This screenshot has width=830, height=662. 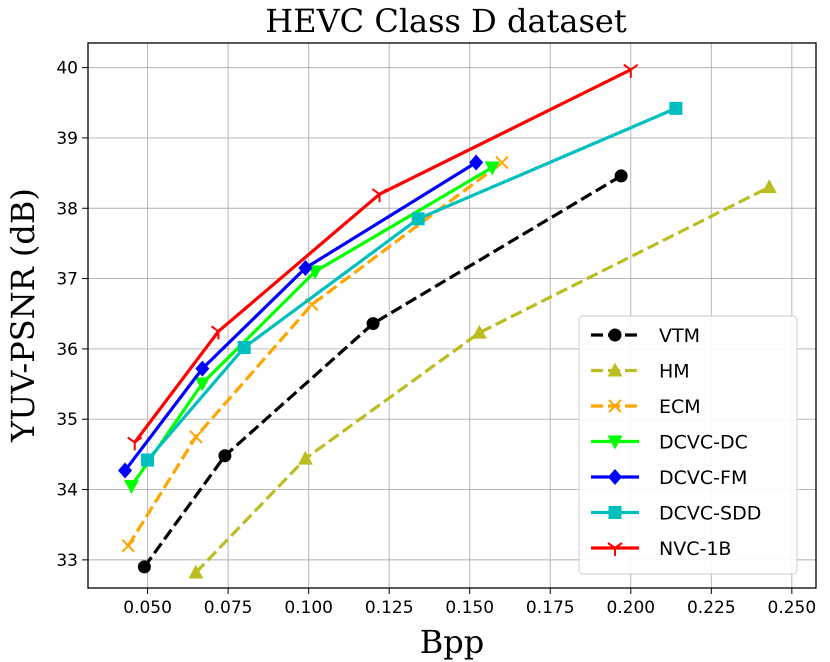 I want to click on legend-box, so click(x=688, y=445).